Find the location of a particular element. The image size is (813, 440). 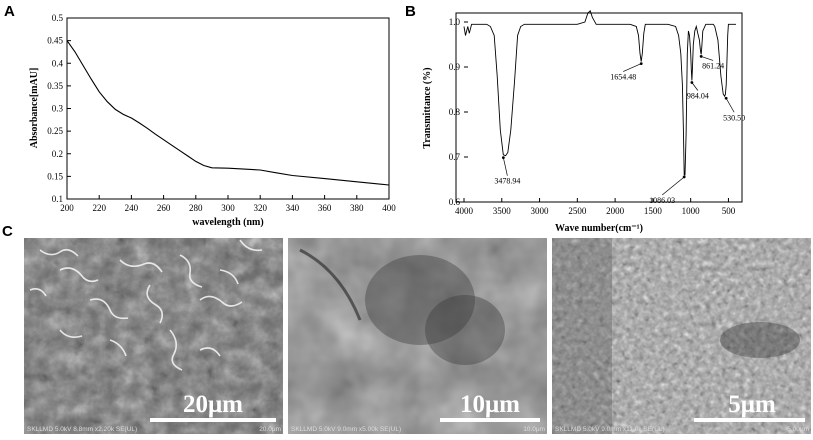

sem-info-text: SKLLMD 5.0kV 9.0mm x5.00k SE(UL) is located at coordinates (346, 429).